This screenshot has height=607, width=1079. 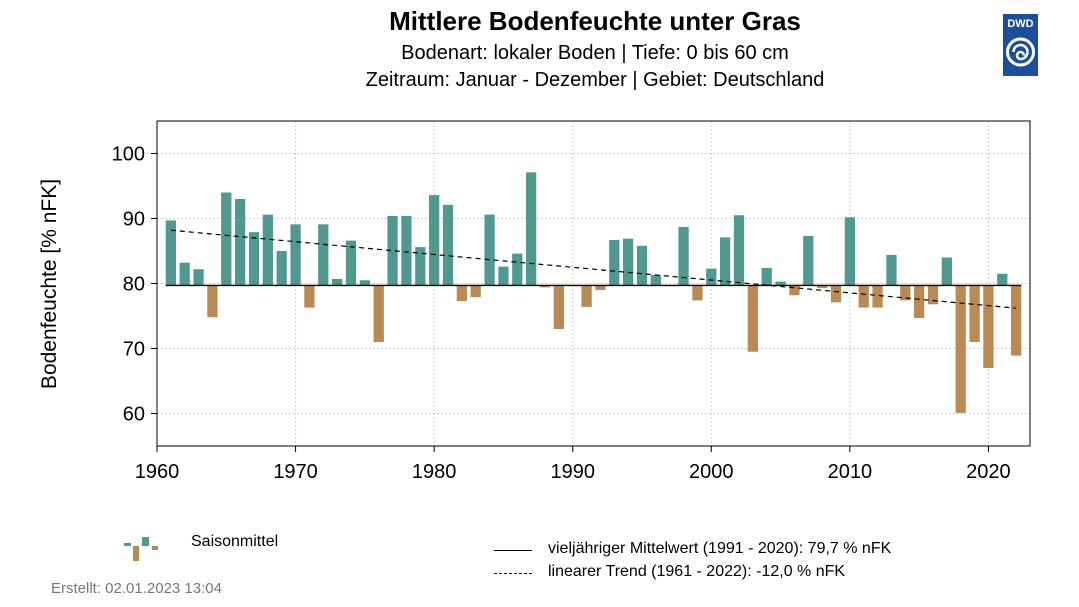 What do you see at coordinates (595, 21) in the screenshot?
I see `chart-title: Mittlere Bodenfeuchte unter Gras` at bounding box center [595, 21].